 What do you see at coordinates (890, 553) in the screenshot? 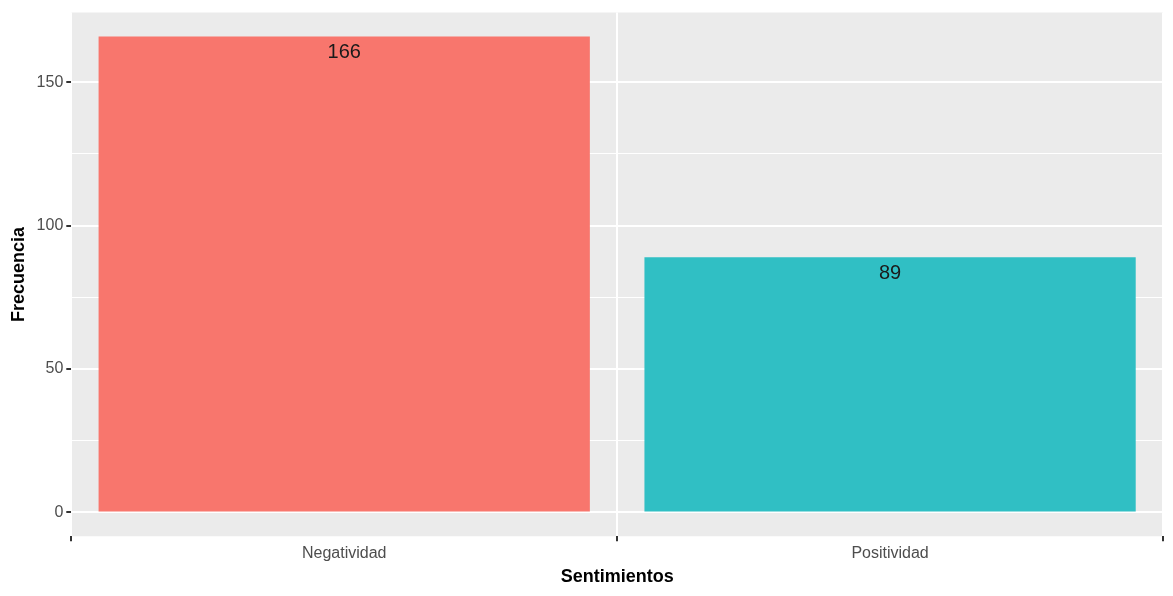
I see `x-tick-label: Positividad` at bounding box center [890, 553].